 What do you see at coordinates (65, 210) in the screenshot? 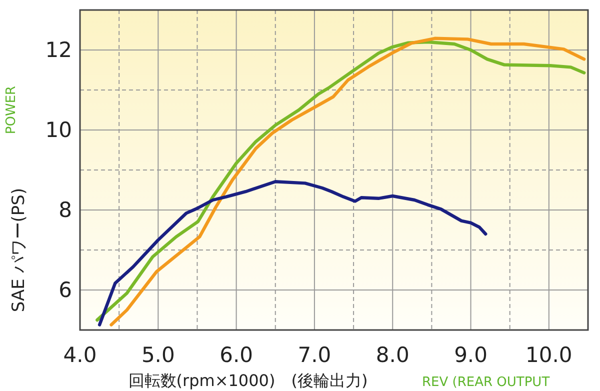
I see `y-tick-label: 8` at bounding box center [65, 210].